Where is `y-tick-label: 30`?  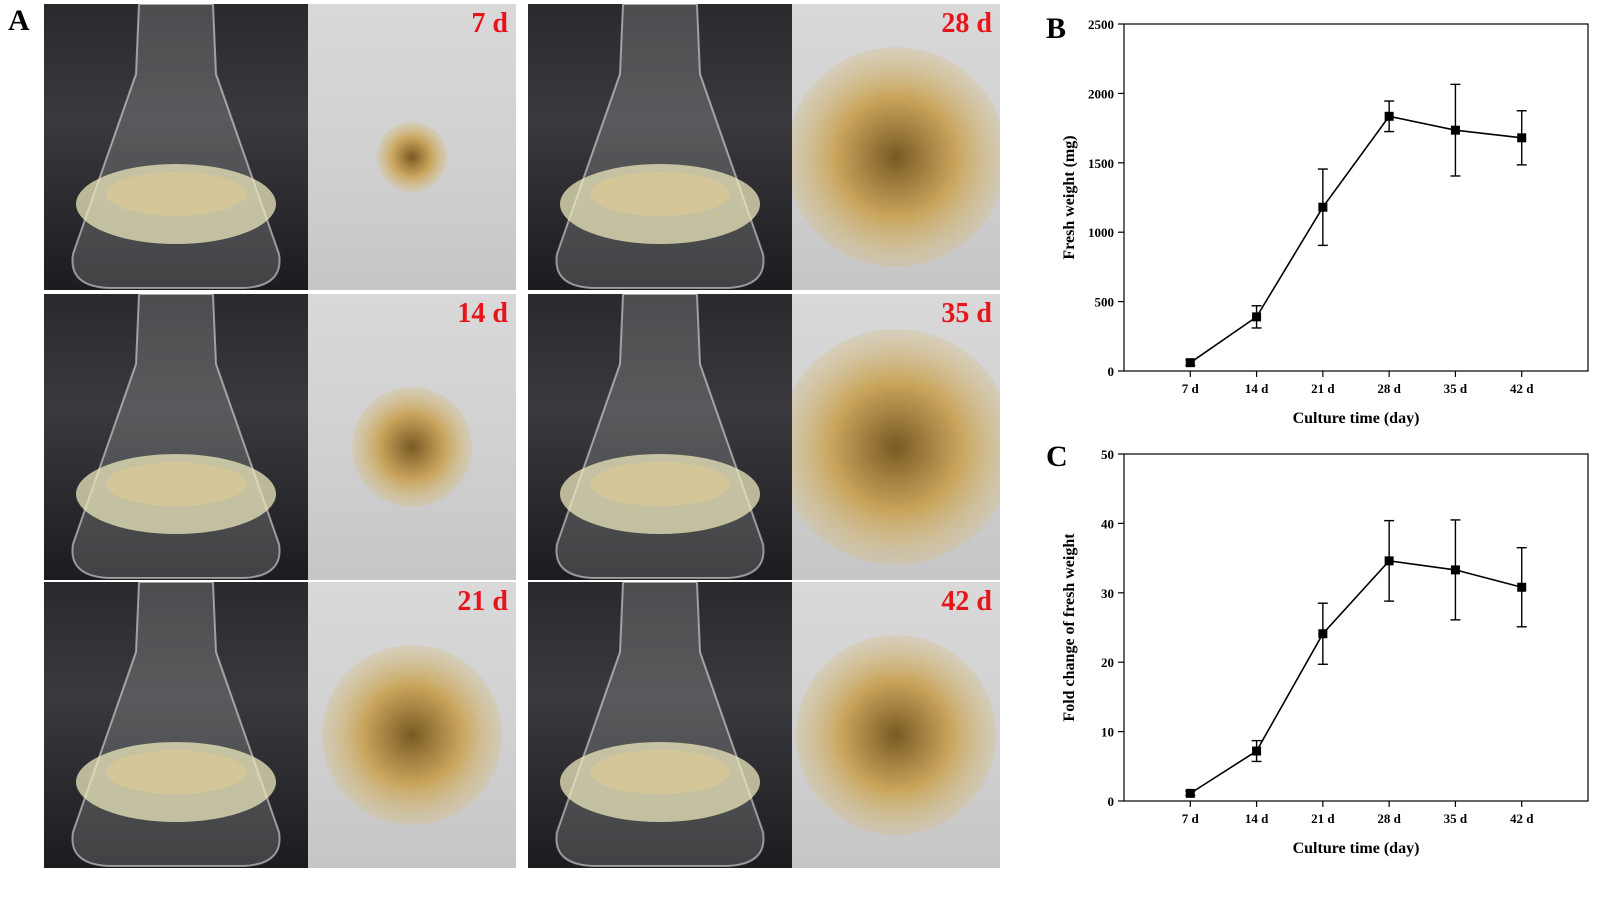
y-tick-label: 30 is located at coordinates (1107, 593).